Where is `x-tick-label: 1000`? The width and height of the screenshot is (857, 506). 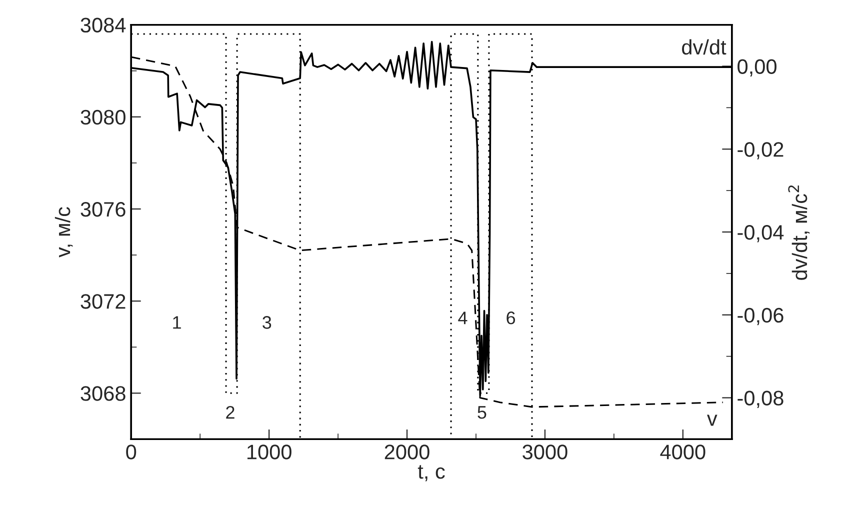 x-tick-label: 1000 is located at coordinates (269, 452).